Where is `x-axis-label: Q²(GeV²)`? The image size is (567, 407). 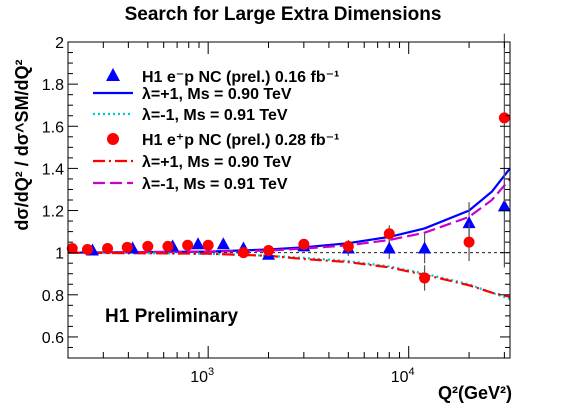
x-axis-label: Q²(GeV²) is located at coordinates (475, 393).